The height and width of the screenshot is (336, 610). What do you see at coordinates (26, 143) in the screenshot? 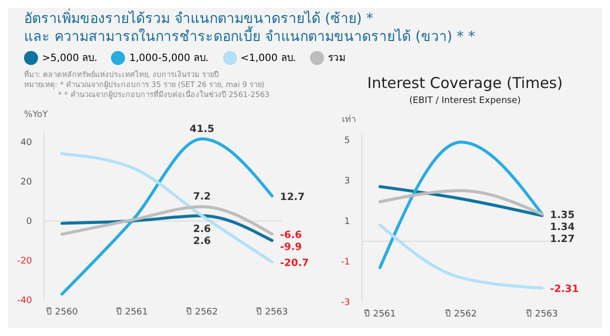
I see `y-tick-label: 40` at bounding box center [26, 143].